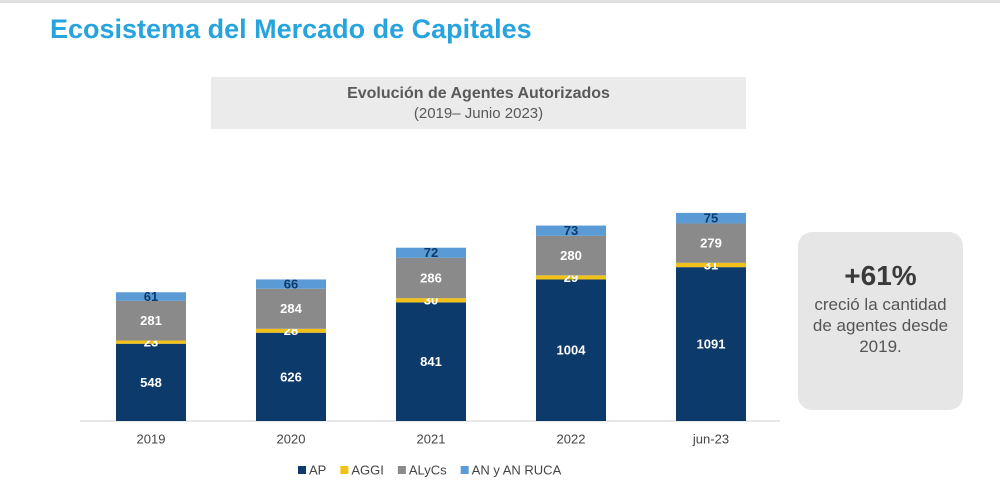 The width and height of the screenshot is (1000, 497). I want to click on data-label: 73, so click(571, 230).